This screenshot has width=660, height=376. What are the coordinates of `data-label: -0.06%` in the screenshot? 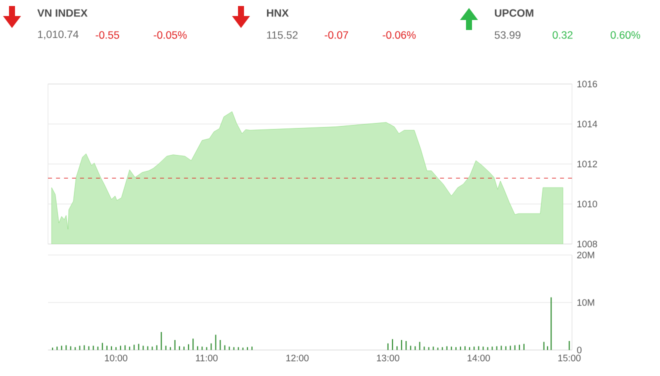 It's located at (399, 35).